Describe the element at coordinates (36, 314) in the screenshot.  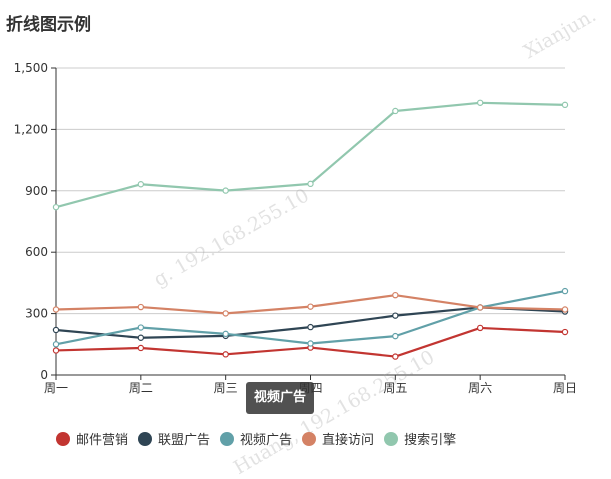
I see `y-tick-label: 300` at that location.